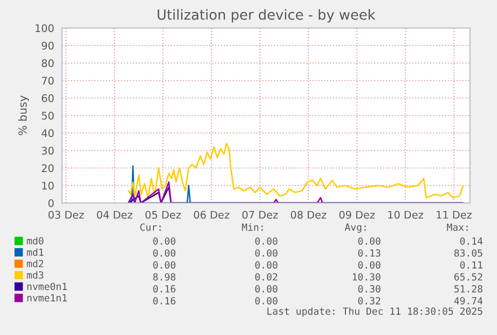  What do you see at coordinates (260, 214) in the screenshot?
I see `x-tick-label: 07 Dez` at bounding box center [260, 214].